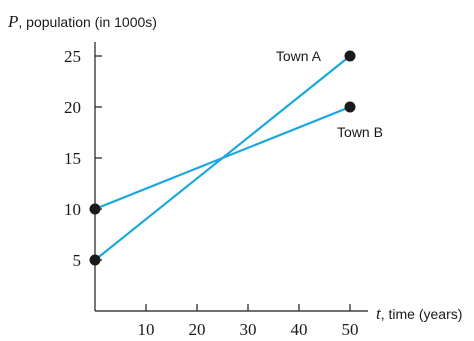  What do you see at coordinates (379, 313) in the screenshot?
I see `x-axis-variable: t` at bounding box center [379, 313].